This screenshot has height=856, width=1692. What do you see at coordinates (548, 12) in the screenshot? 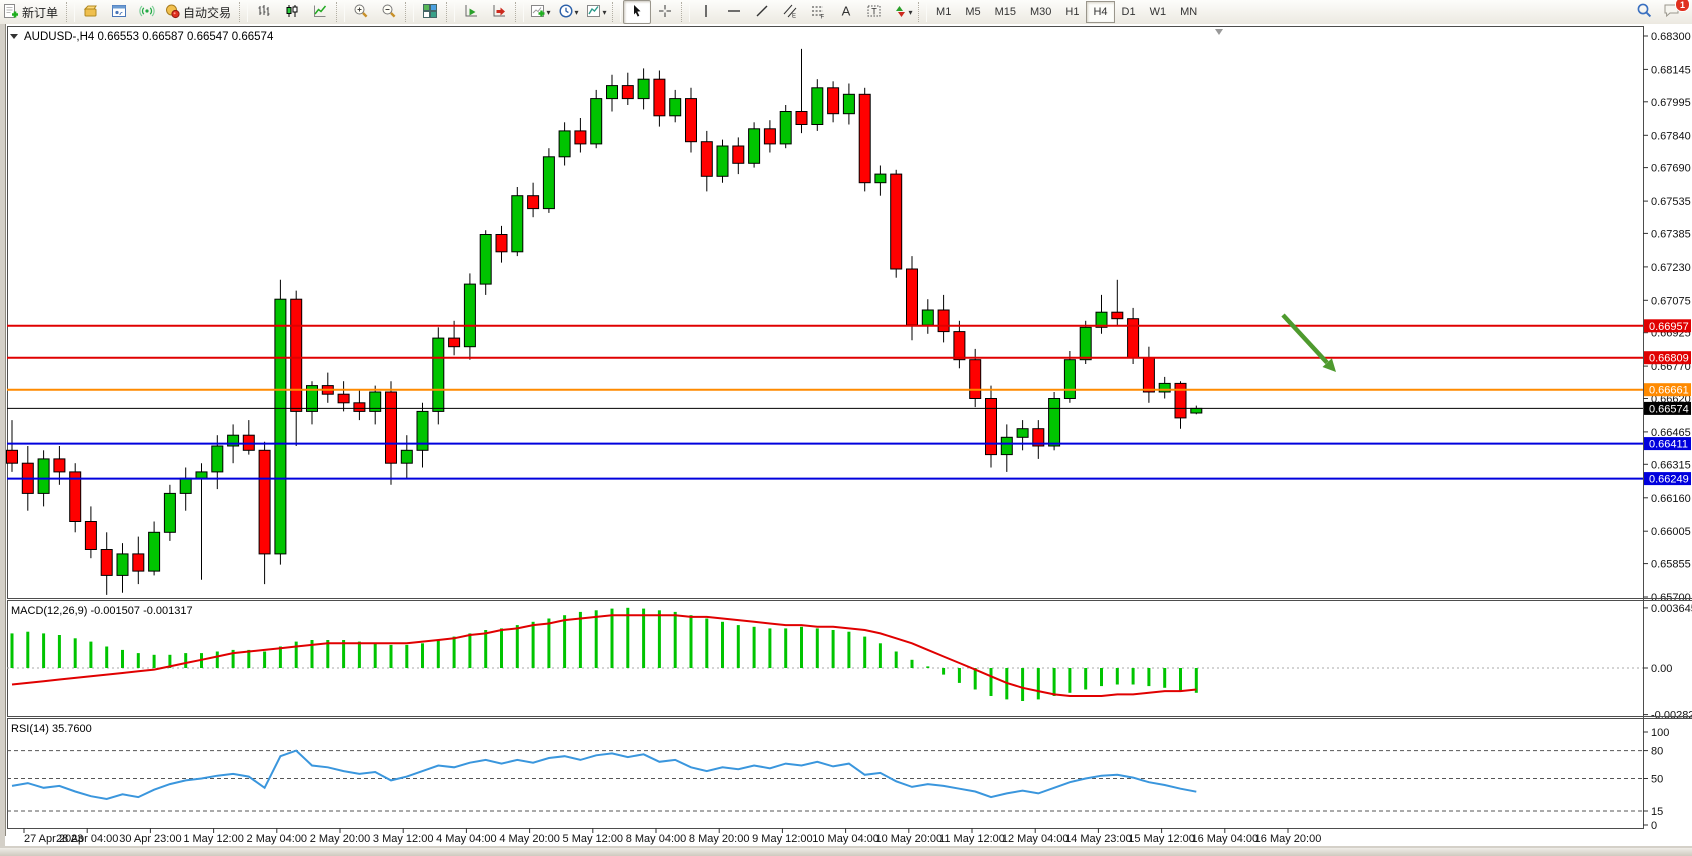
I see `indicators-dropdown-arrow: ▾` at bounding box center [548, 12].